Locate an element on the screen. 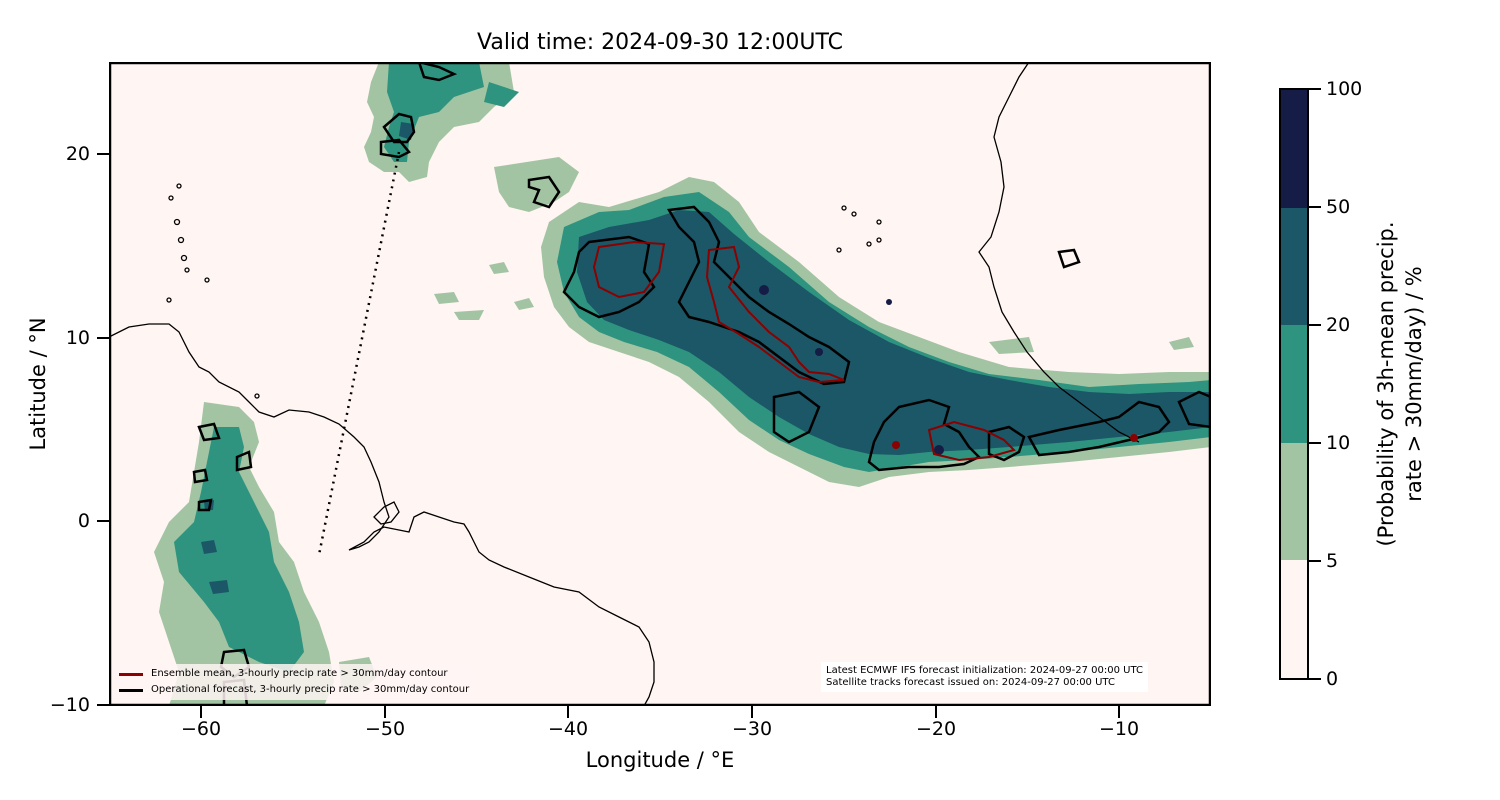  colorbar-tick-label: 20 is located at coordinates (1338, 325).